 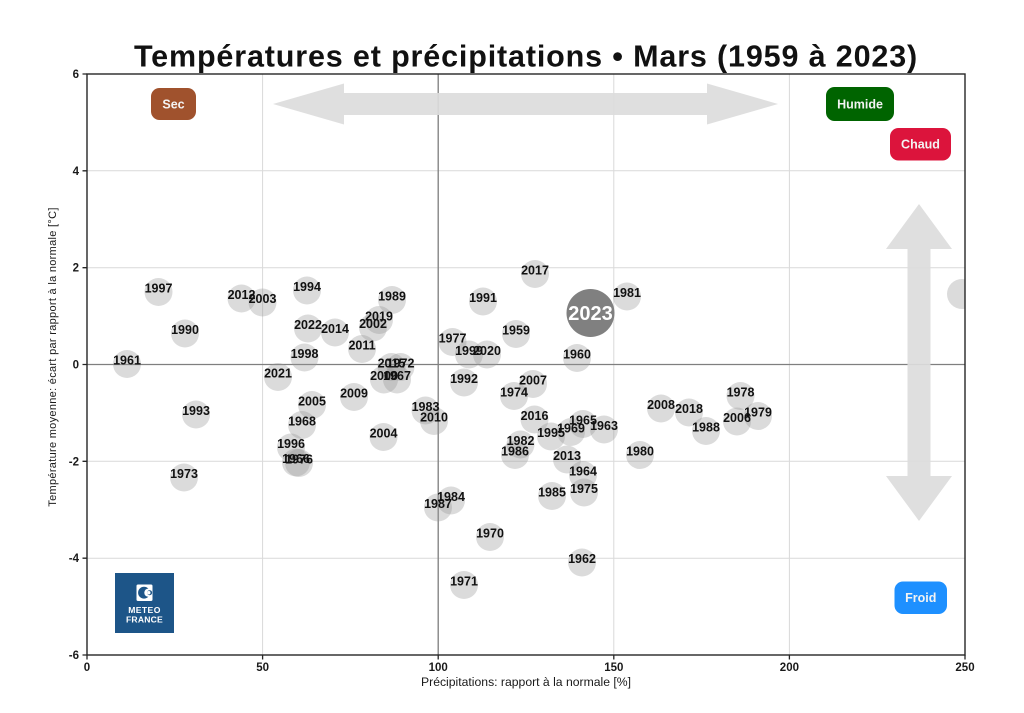 I want to click on svg-text: 1962, so click(x=582, y=559).